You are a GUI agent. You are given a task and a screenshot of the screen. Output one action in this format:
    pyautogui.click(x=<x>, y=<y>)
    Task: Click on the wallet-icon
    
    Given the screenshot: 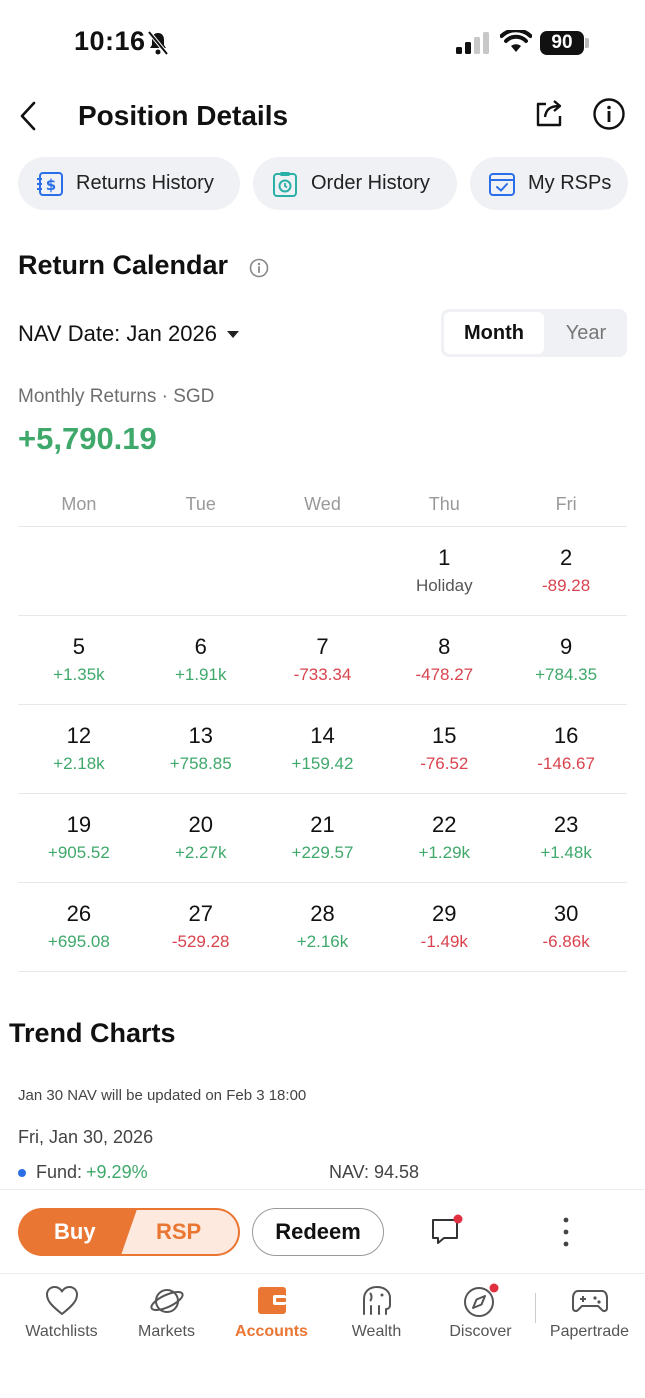 What is the action you would take?
    pyautogui.click(x=271, y=1300)
    